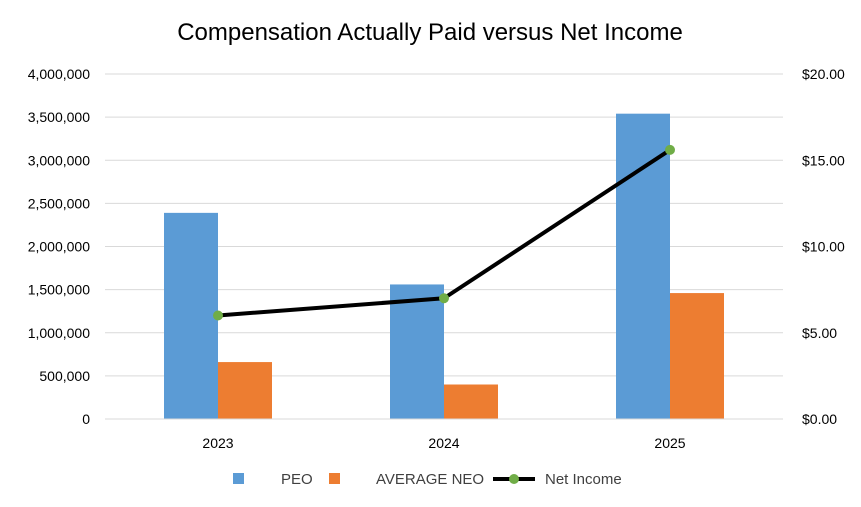 Image resolution: width=861 pixels, height=507 pixels. What do you see at coordinates (443, 443) in the screenshot?
I see `x-axis-tick-label: 2024` at bounding box center [443, 443].